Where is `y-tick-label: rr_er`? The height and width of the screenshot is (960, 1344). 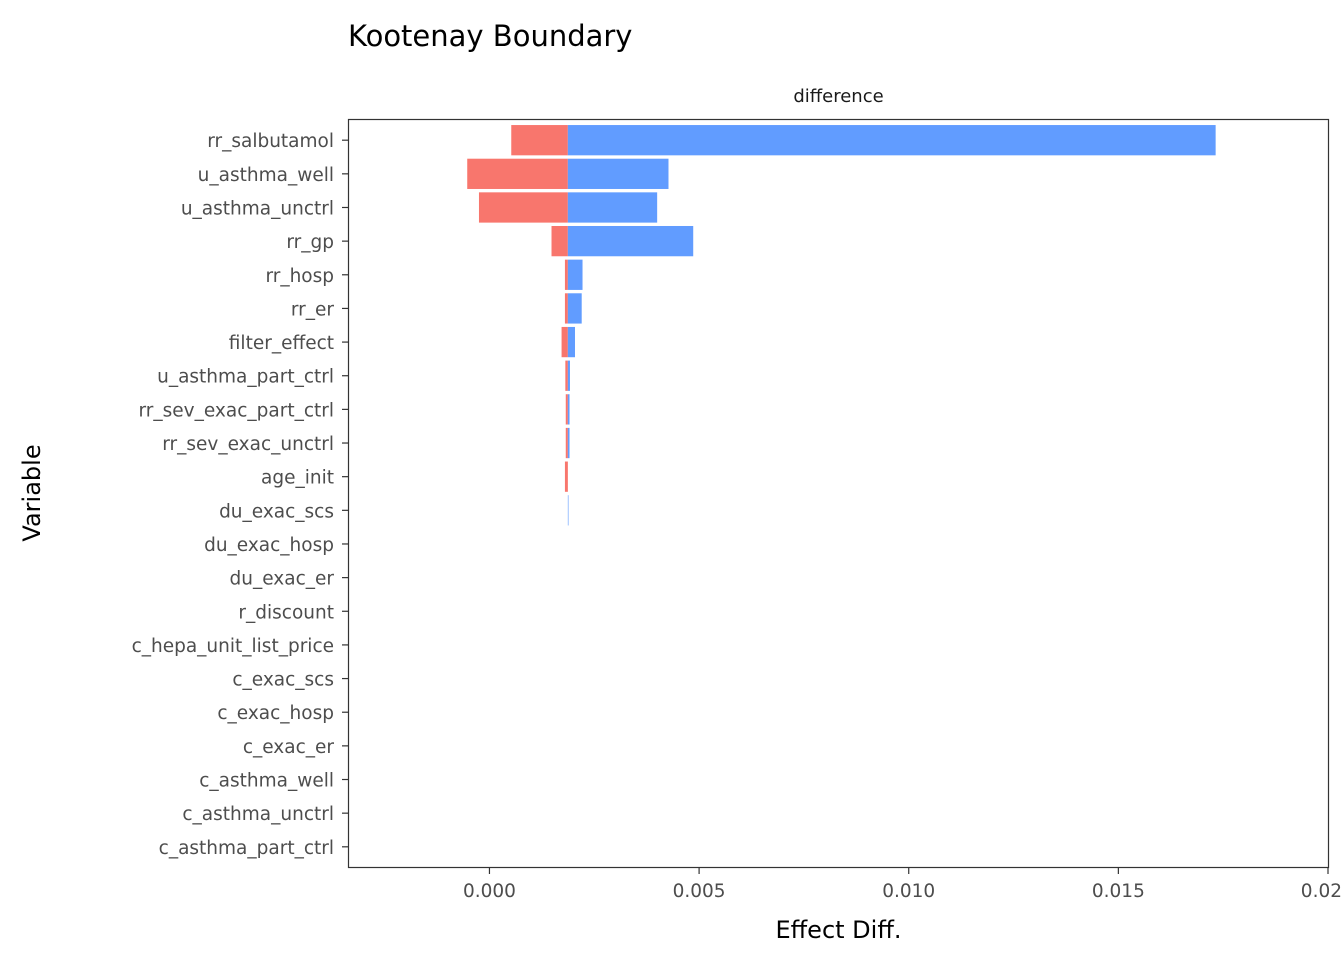
y-tick-label: rr_er is located at coordinates (313, 309).